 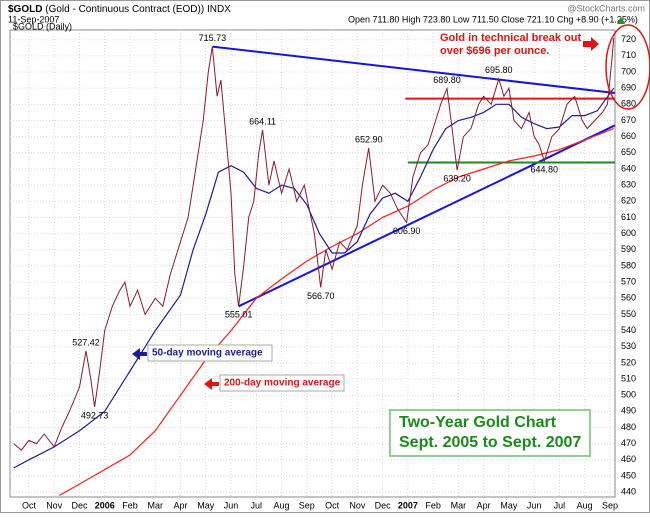 What do you see at coordinates (478, 422) in the screenshot?
I see `box-title: Two-Year Gold Chart` at bounding box center [478, 422].